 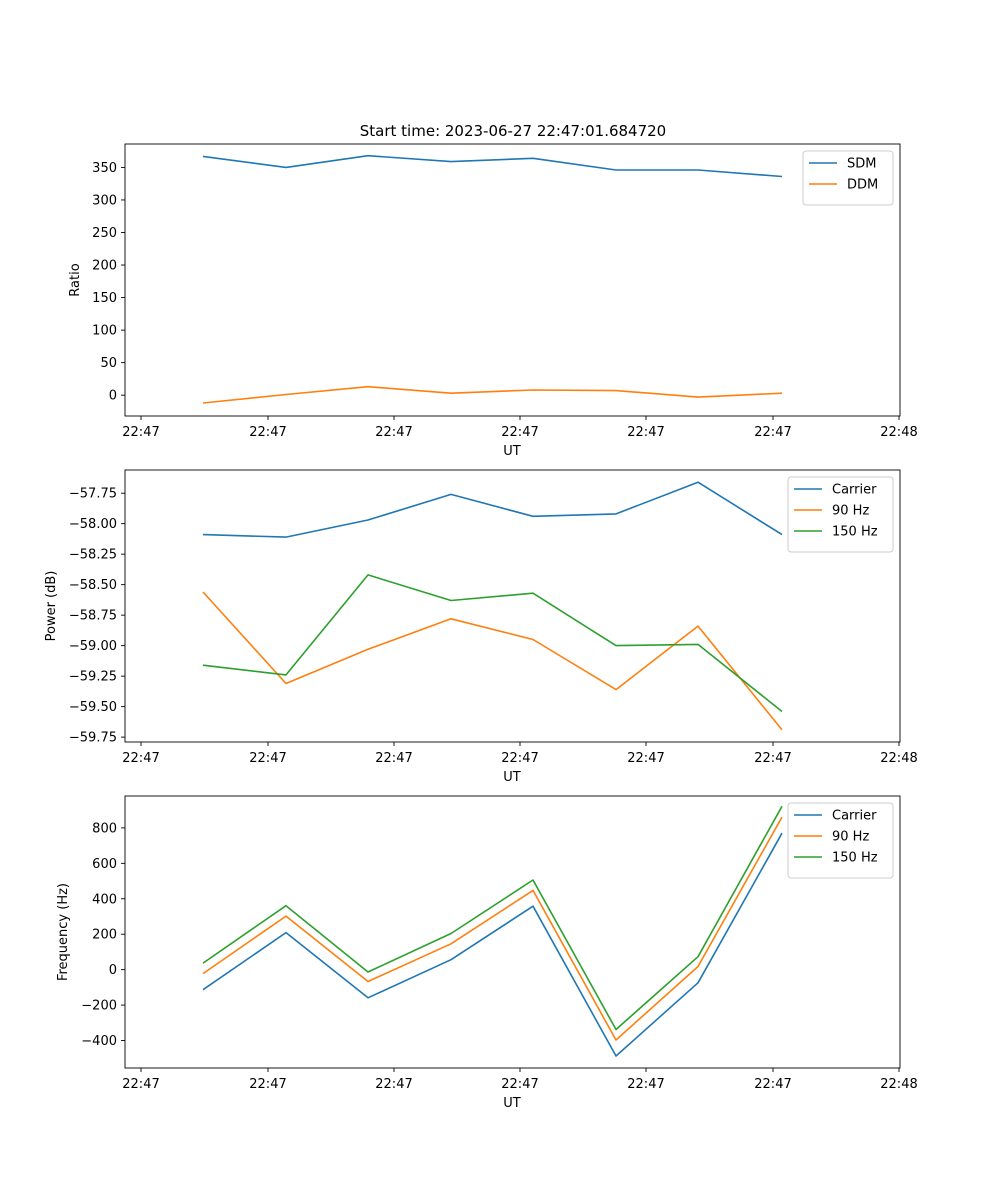 What do you see at coordinates (104, 298) in the screenshot?
I see `y-tick-label: 150` at bounding box center [104, 298].